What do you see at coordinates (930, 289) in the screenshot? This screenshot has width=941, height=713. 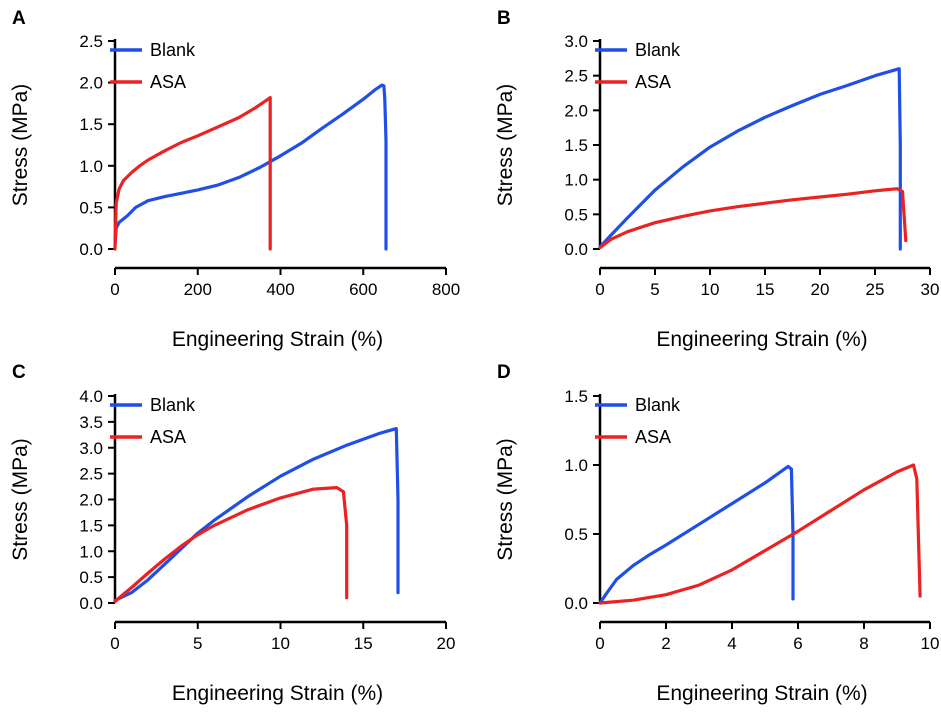 I see `x-tick-label: 30` at bounding box center [930, 289].